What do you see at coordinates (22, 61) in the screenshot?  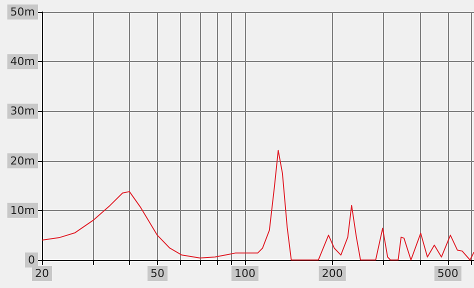 I see `y-tick-label: 40m` at bounding box center [22, 61].